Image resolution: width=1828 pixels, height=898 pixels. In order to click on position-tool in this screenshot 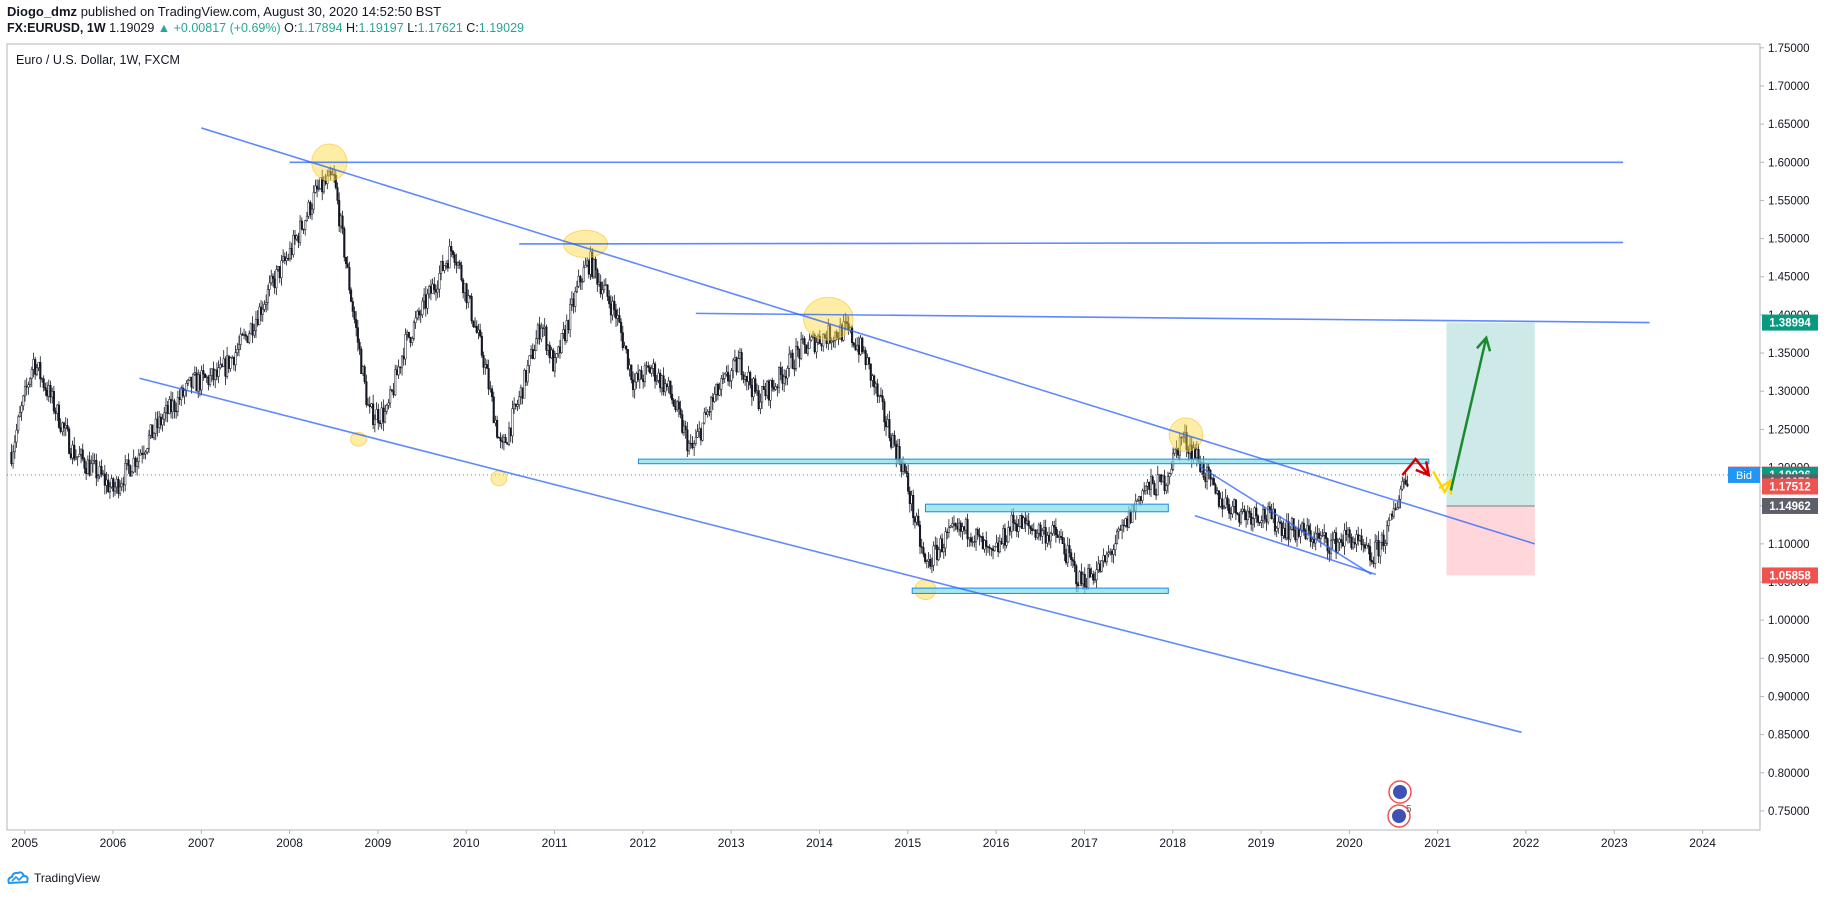, I will do `click(1490, 449)`.